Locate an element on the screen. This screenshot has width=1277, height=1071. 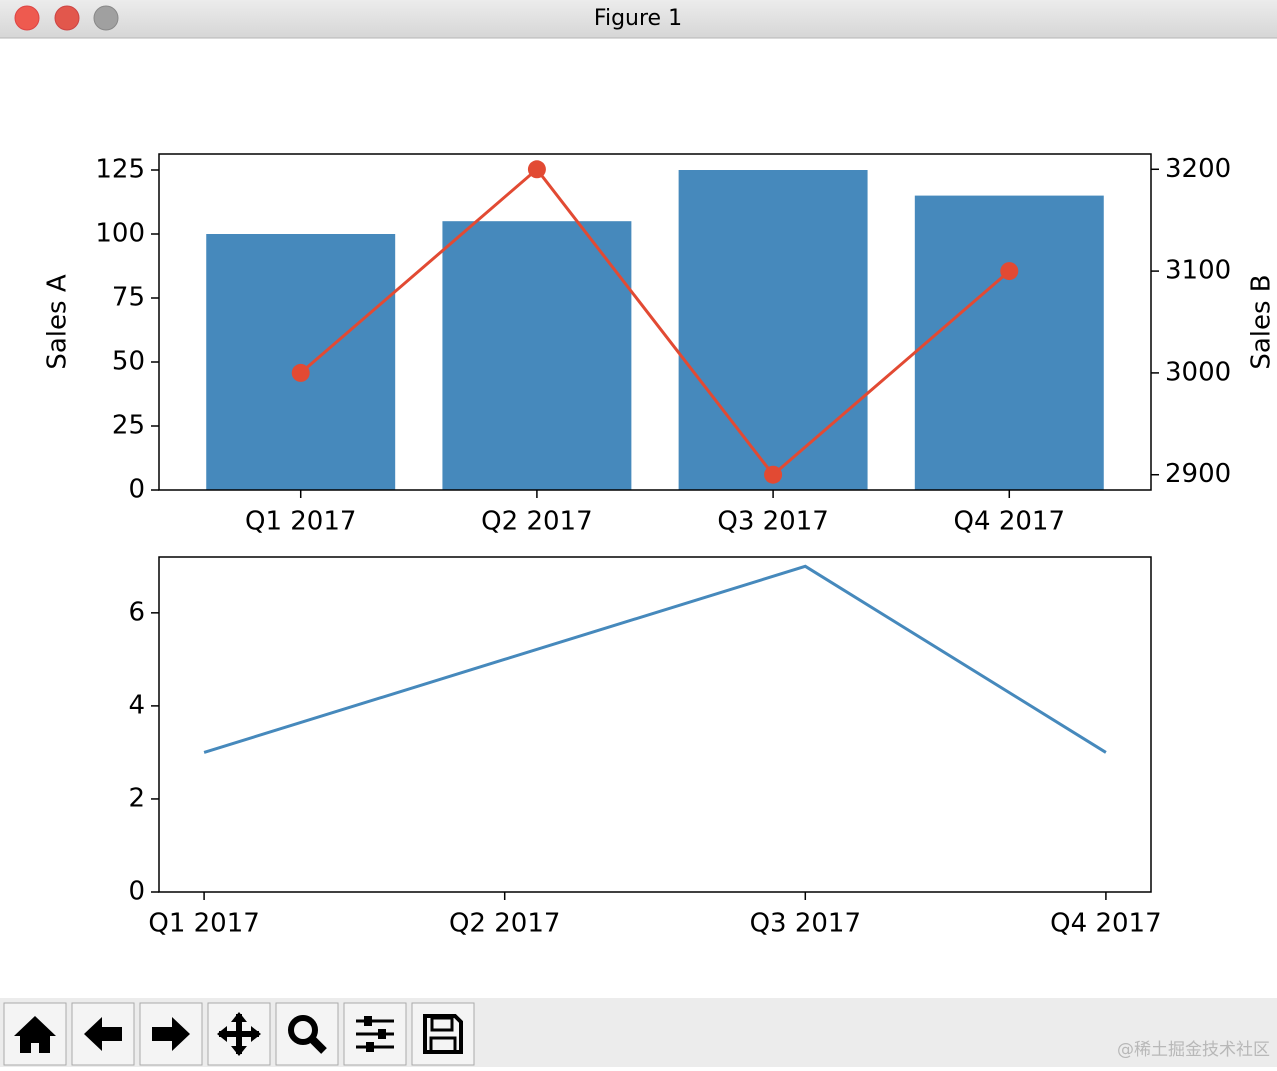
y-tick-label: 25 is located at coordinates (128, 426).